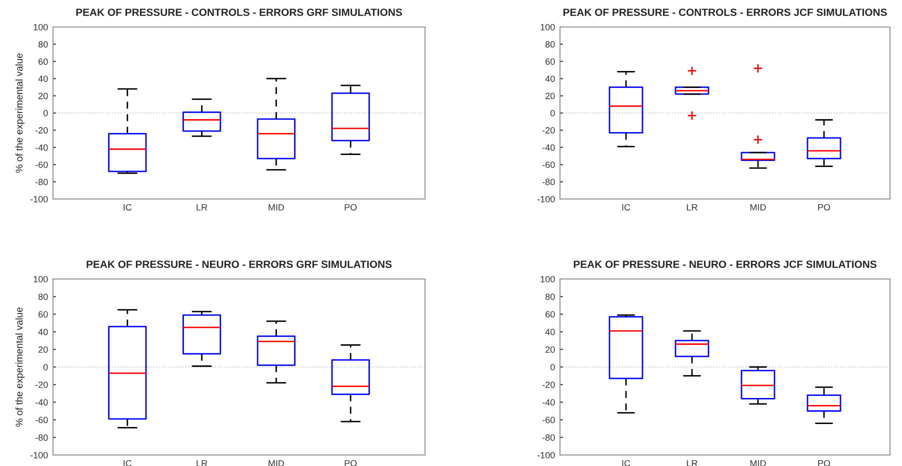 The height and width of the screenshot is (466, 902). I want to click on chart-title: PEAK OF PRESSURE - CONTROLS - ERRORS JCF SIMULATIONS, so click(725, 12).